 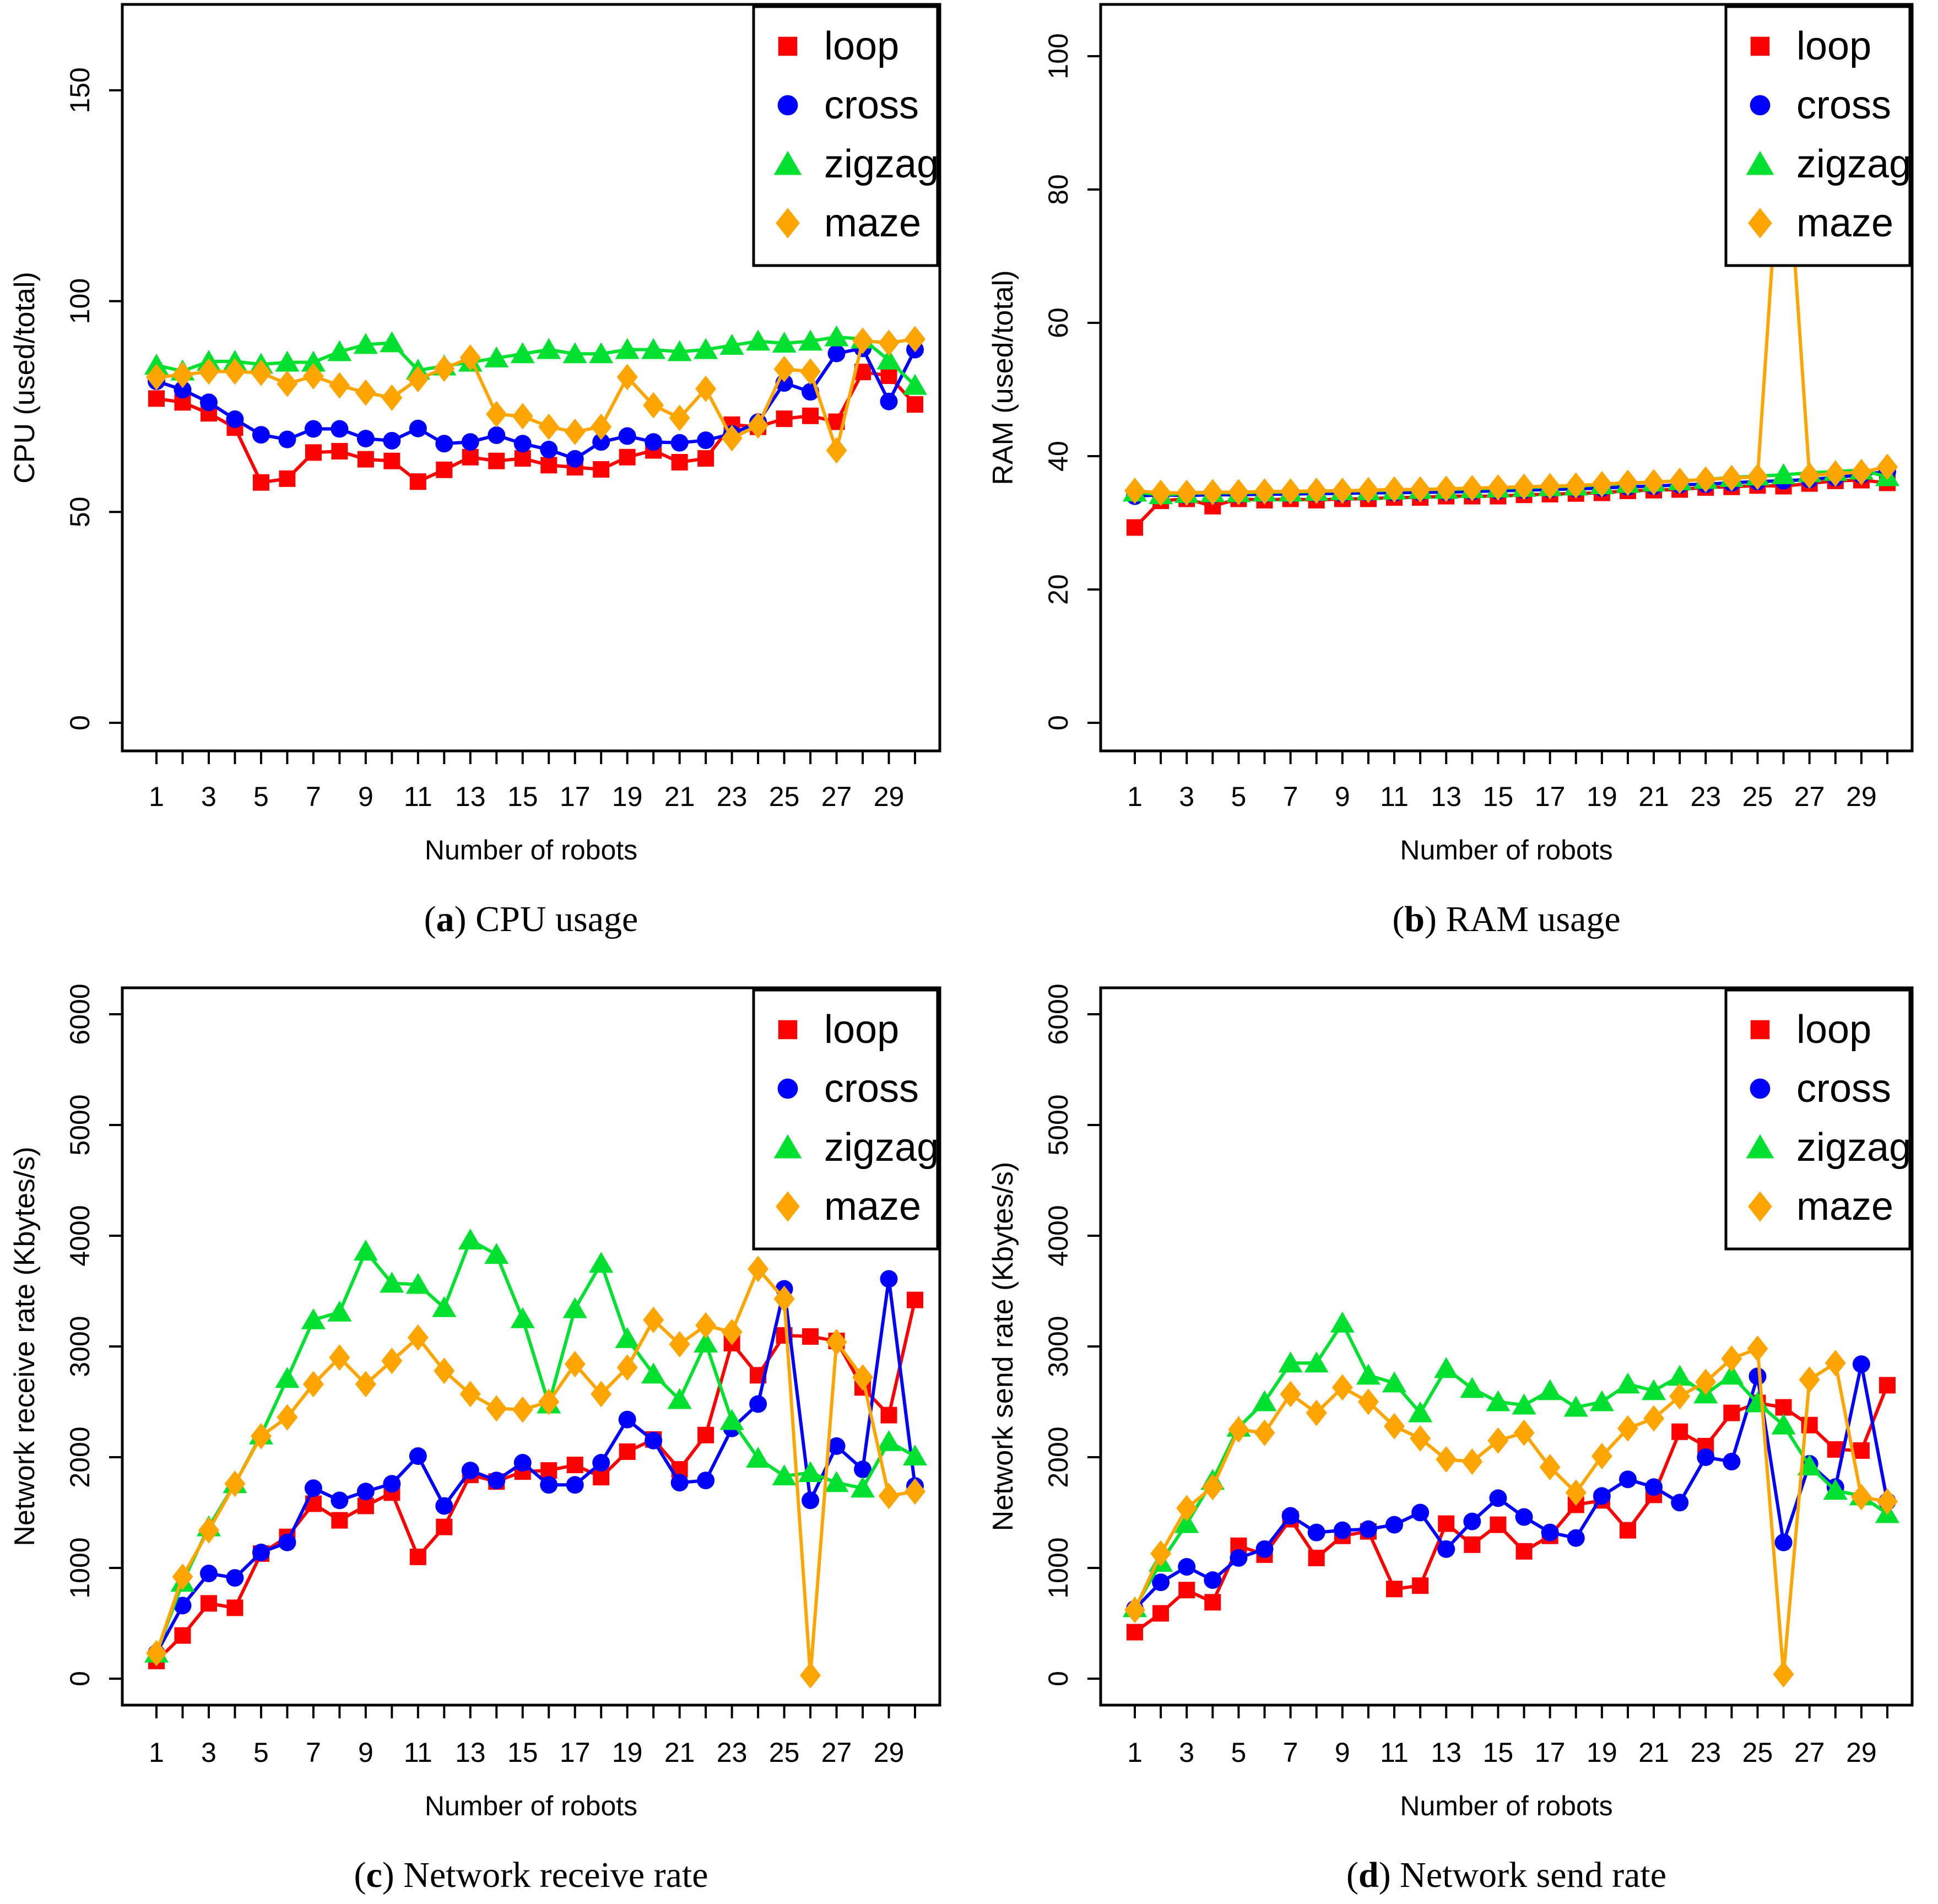 I want to click on caption-d: (d) Network send rate, so click(x=1506, y=1875).